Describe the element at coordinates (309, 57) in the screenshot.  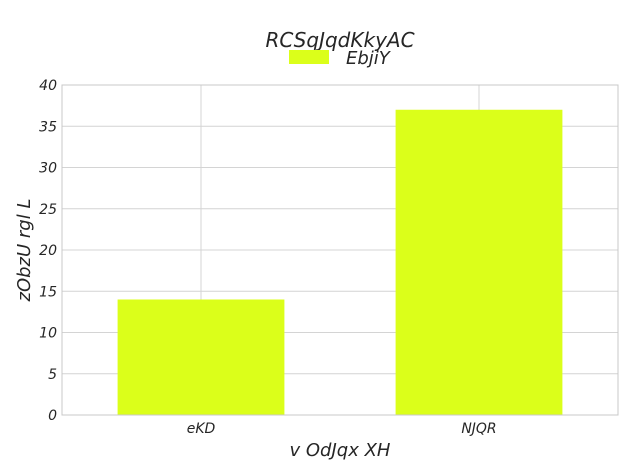
I see `legend-swatch` at that location.